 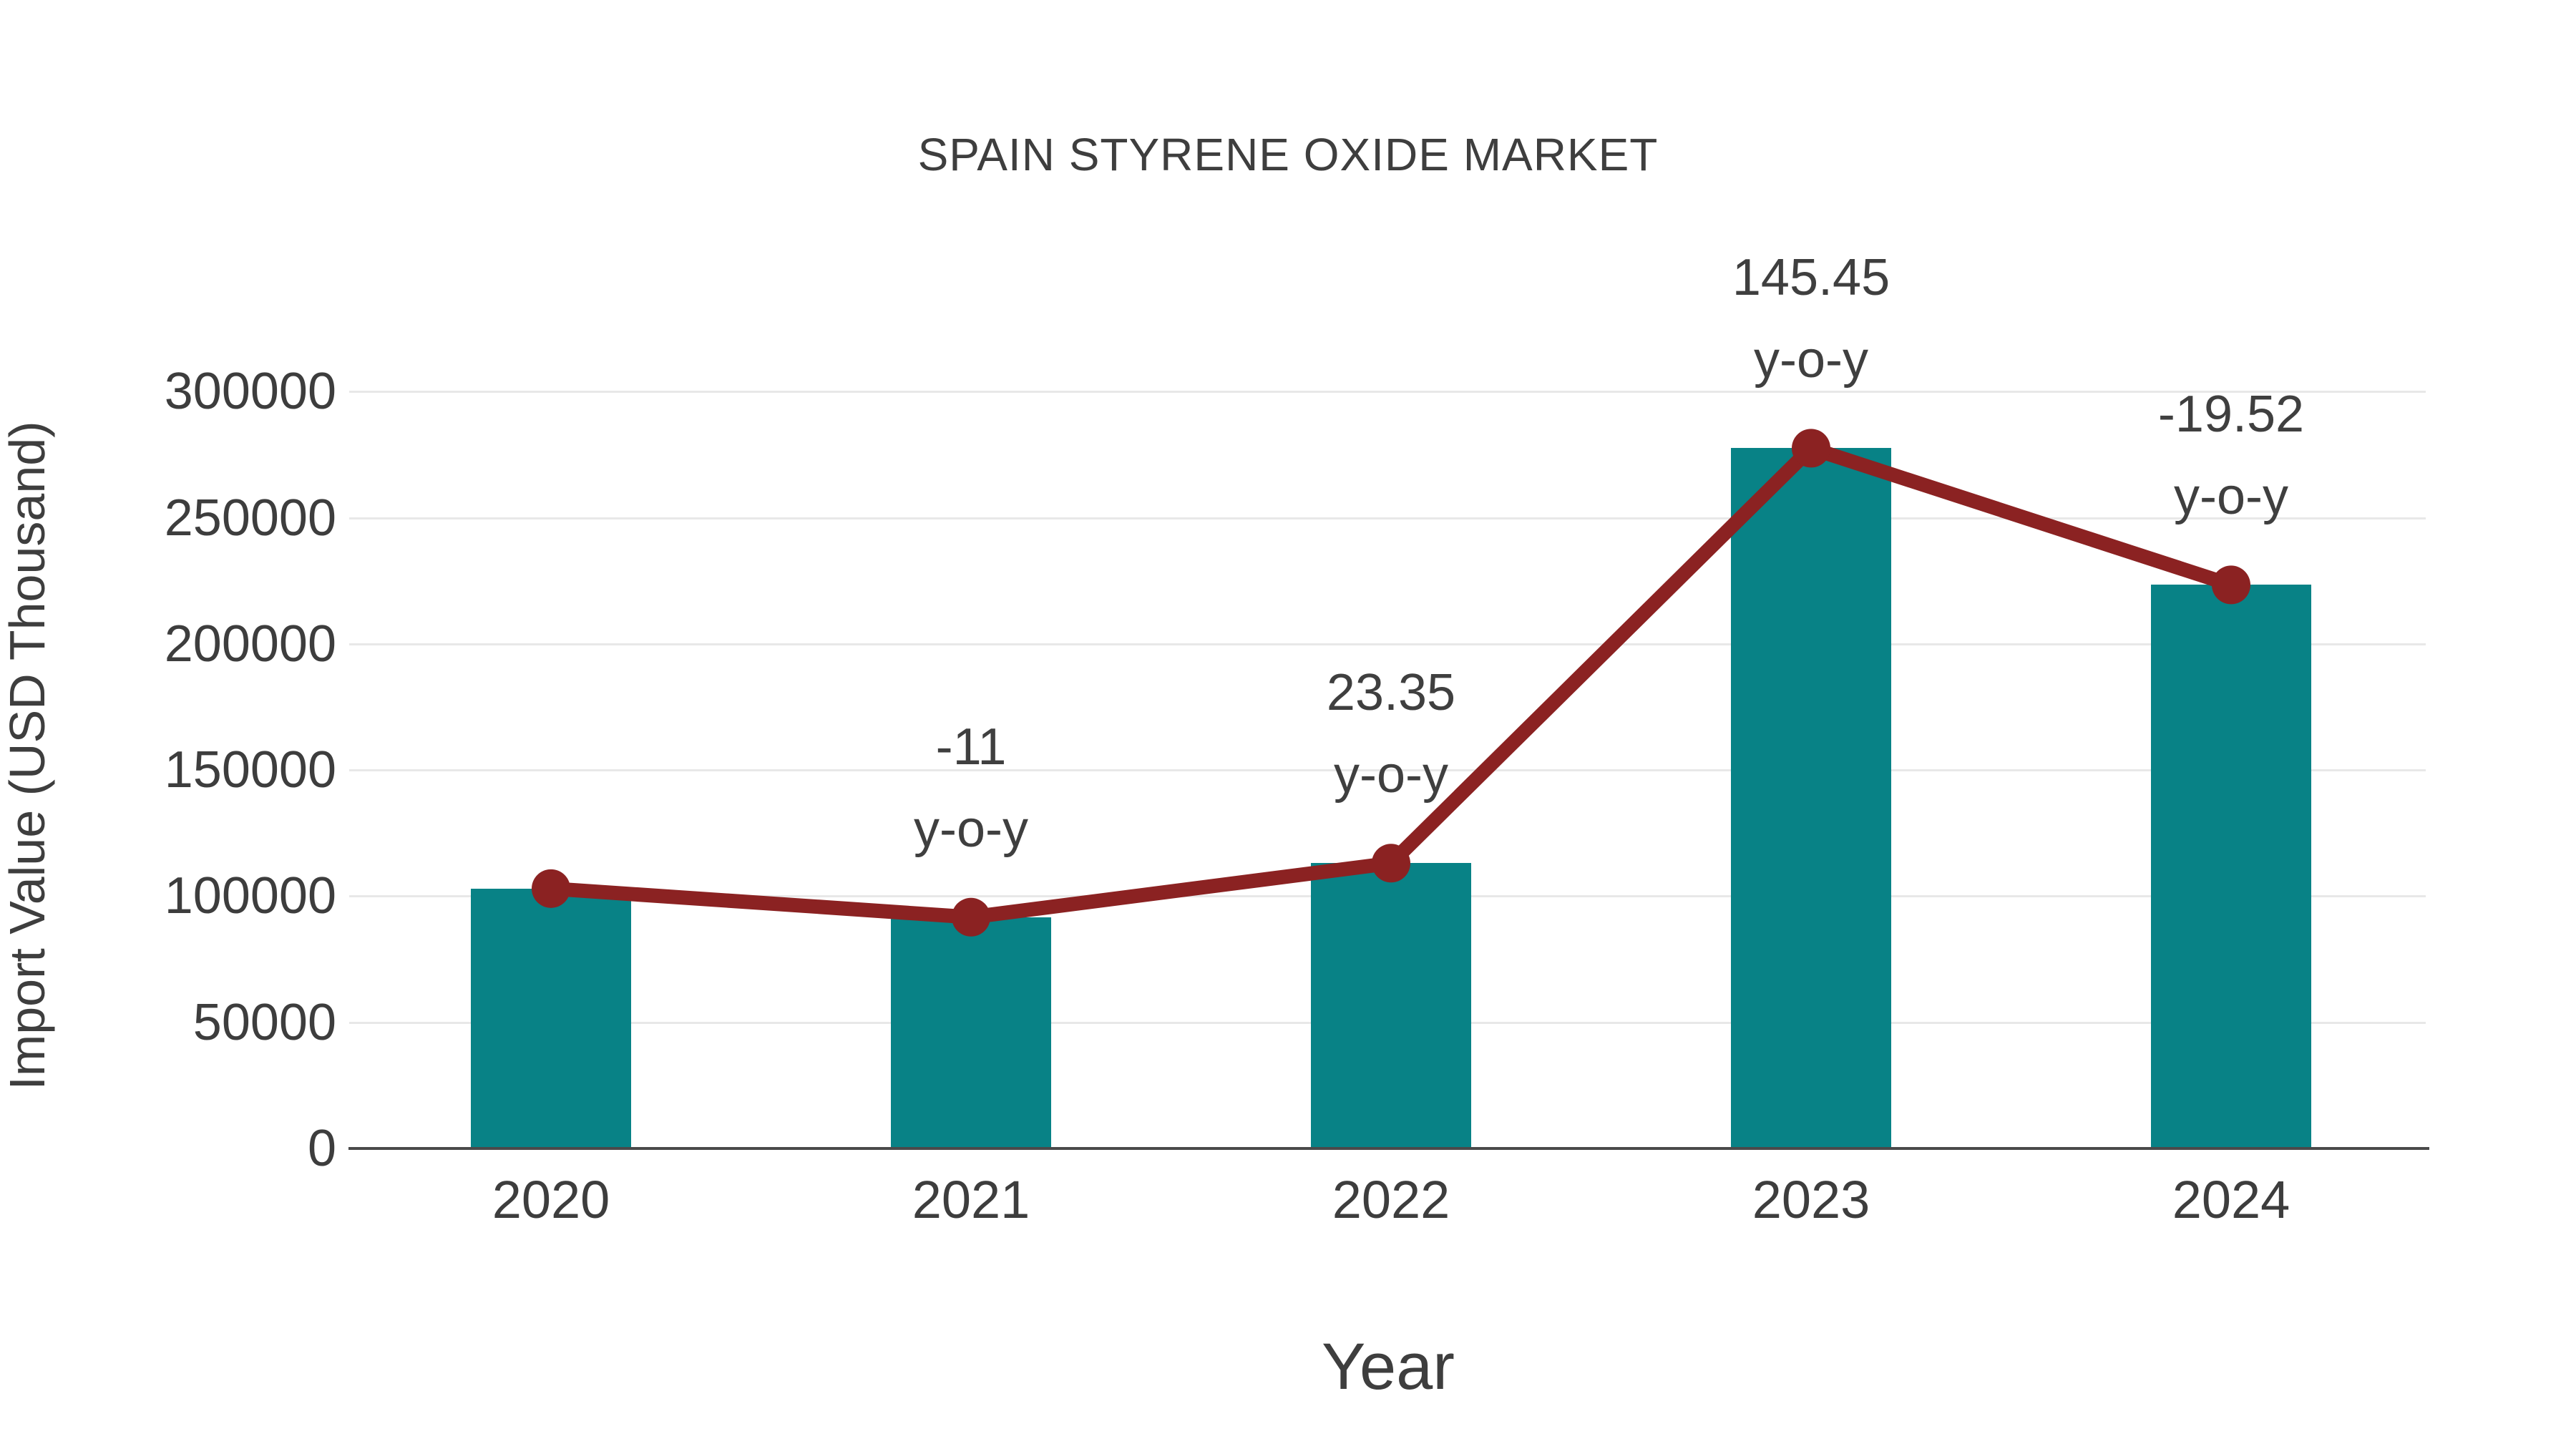 What do you see at coordinates (250, 896) in the screenshot?
I see `y-tick-label: 100000` at bounding box center [250, 896].